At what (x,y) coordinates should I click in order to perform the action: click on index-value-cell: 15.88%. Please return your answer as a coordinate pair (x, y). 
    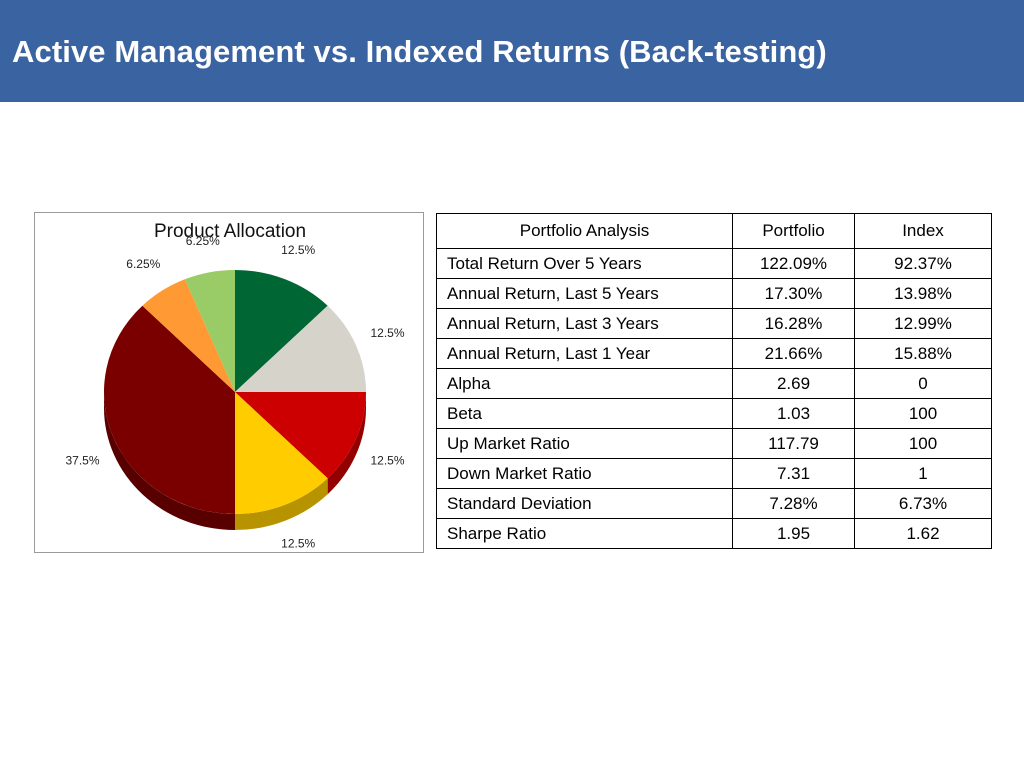
    Looking at the image, I should click on (923, 353).